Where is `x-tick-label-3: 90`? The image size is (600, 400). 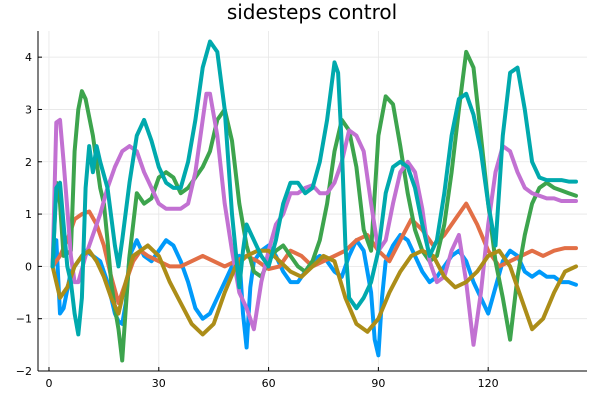 x-tick-label-3: 90 is located at coordinates (378, 383).